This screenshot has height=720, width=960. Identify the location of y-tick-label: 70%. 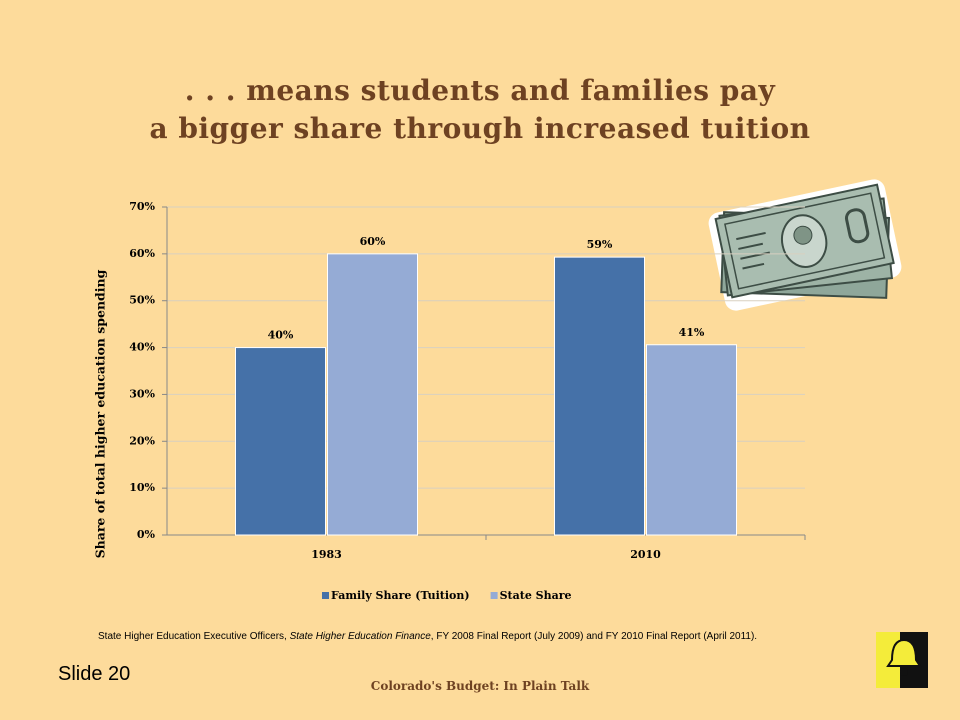
(142, 206).